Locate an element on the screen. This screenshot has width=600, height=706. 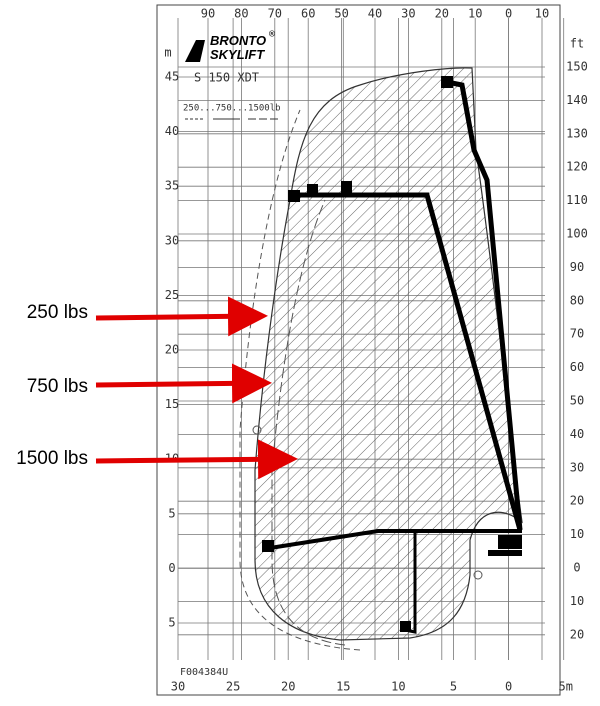
right-tick-label: 110 is located at coordinates (577, 200).